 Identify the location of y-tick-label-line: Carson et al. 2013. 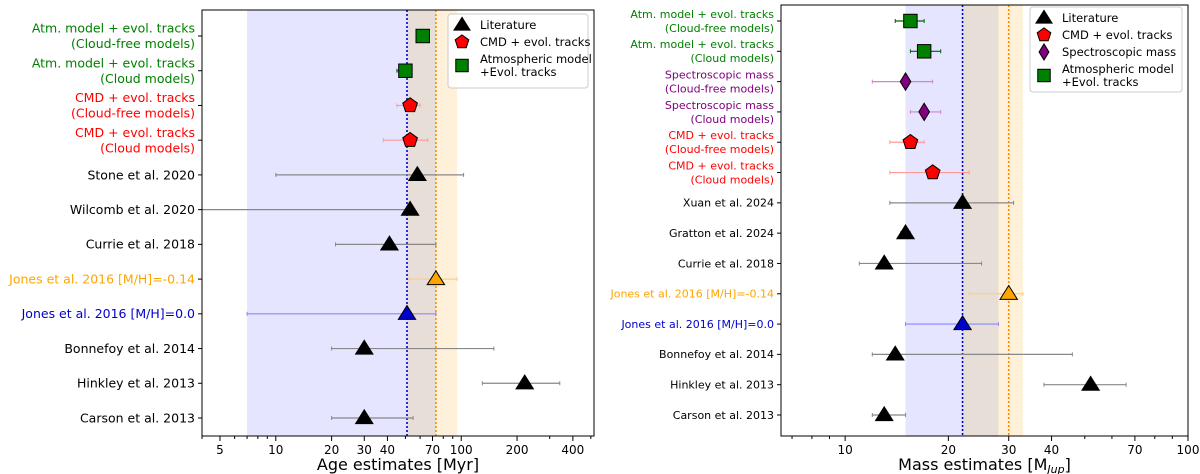
(723, 415).